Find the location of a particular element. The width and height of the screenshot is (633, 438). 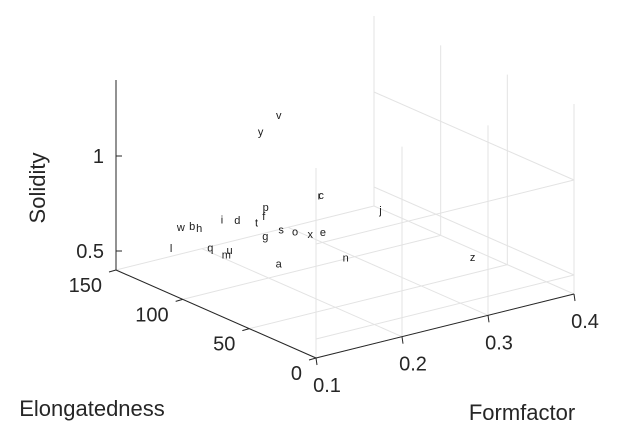

x-axis-line is located at coordinates (216, 314).